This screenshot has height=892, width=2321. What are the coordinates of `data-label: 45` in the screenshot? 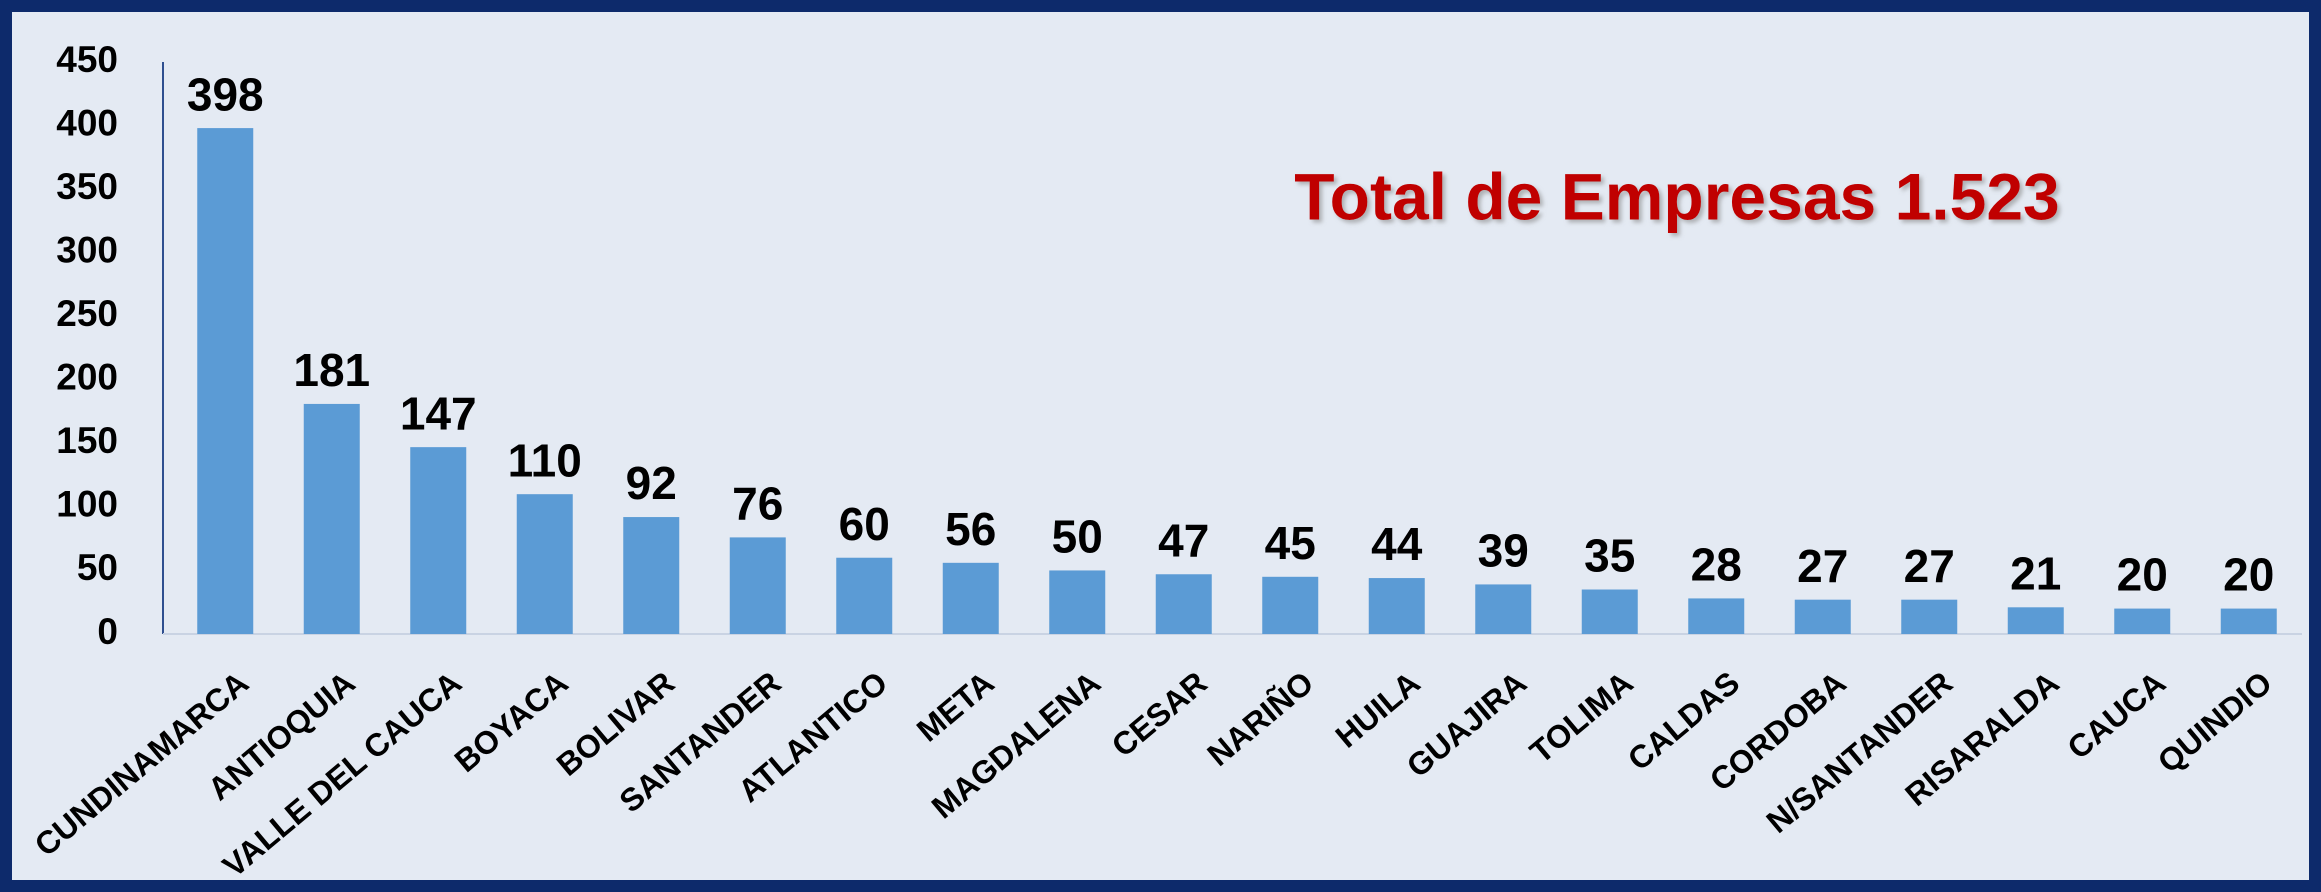 It's located at (1290, 543).